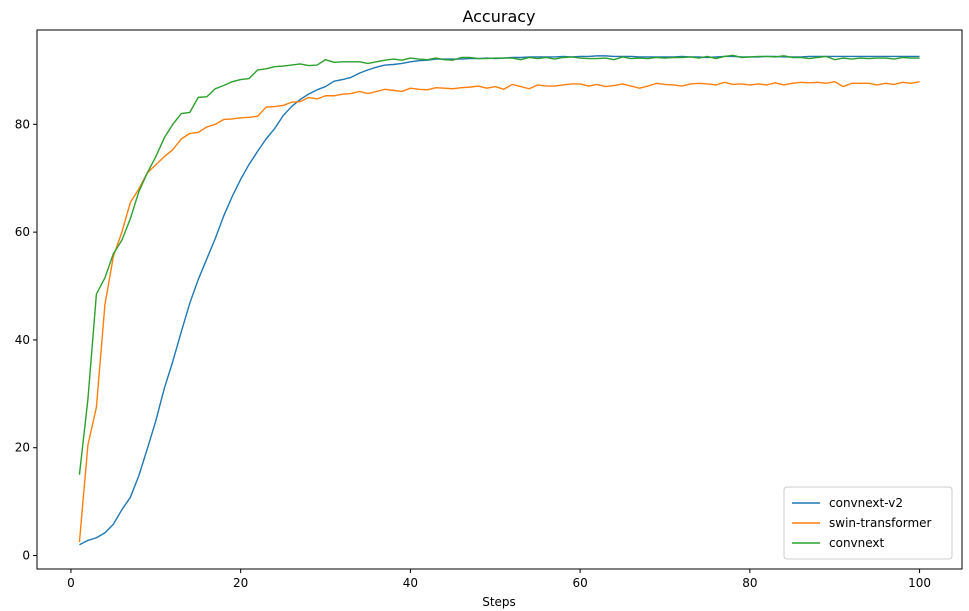  Describe the element at coordinates (919, 583) in the screenshot. I see `x-tick-label: 100` at that location.